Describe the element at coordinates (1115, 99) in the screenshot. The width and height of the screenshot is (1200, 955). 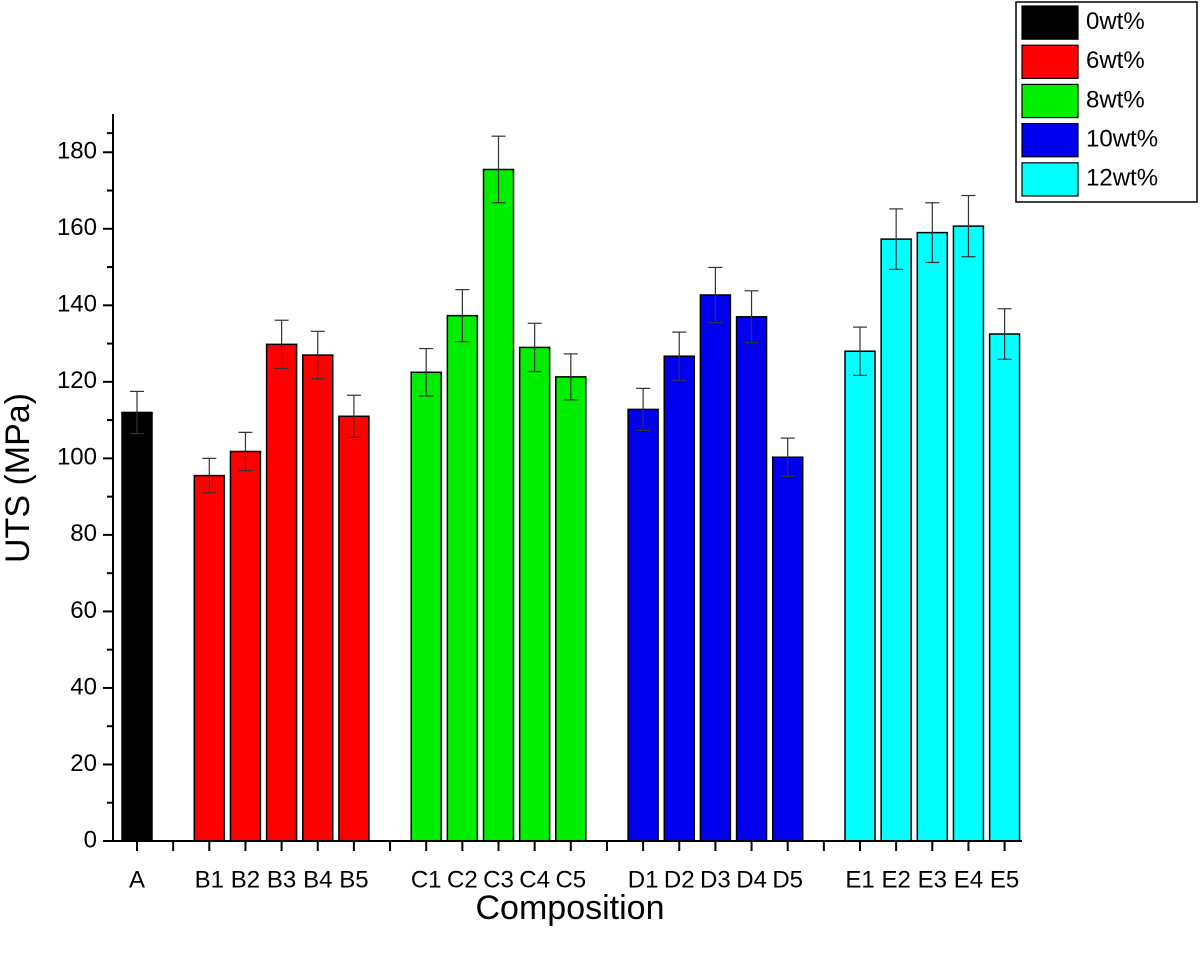
I see `legend-label: 8wt%` at that location.